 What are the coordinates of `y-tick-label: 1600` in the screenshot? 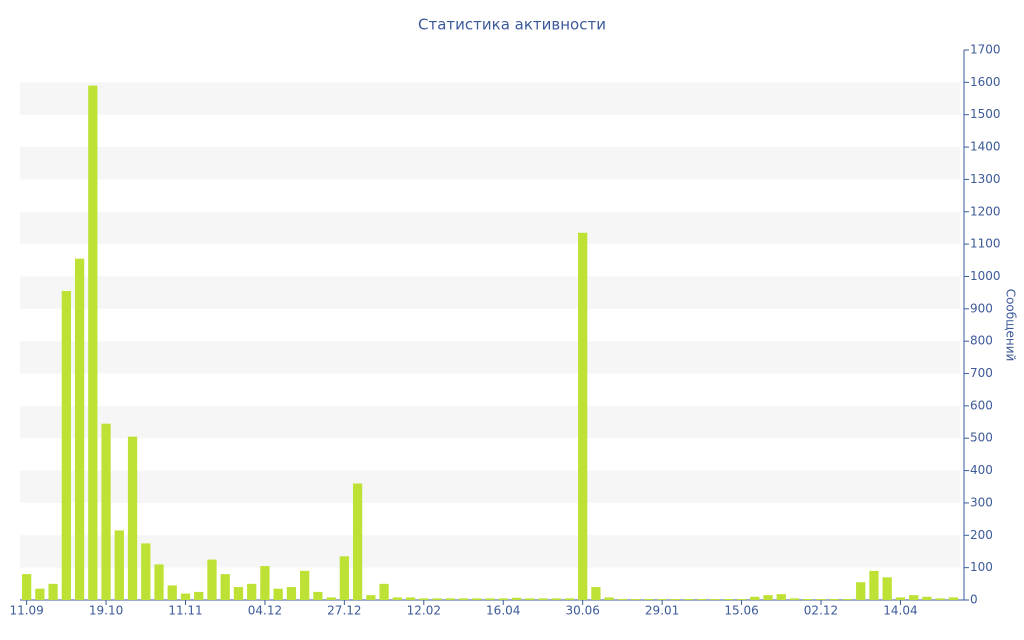 It's located at (985, 82).